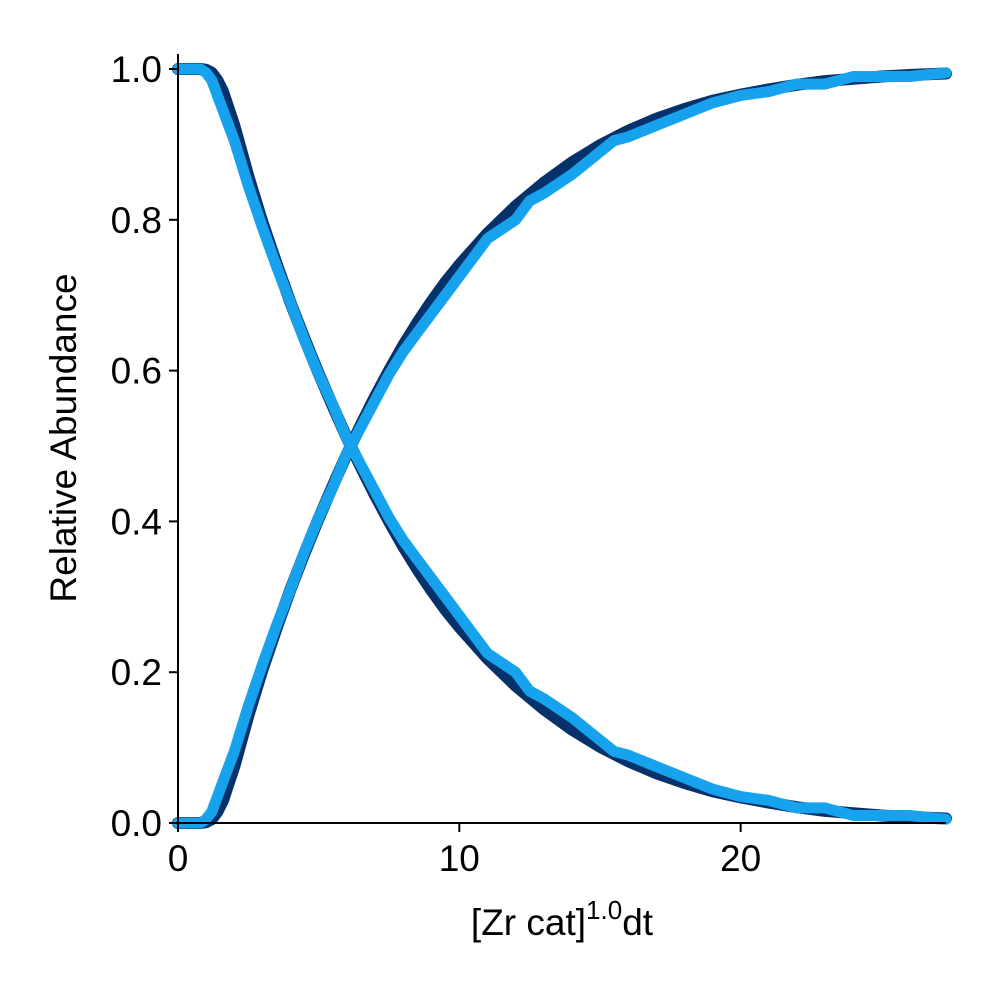  I want to click on y-axis-label: Relative Abundance, so click(63, 437).